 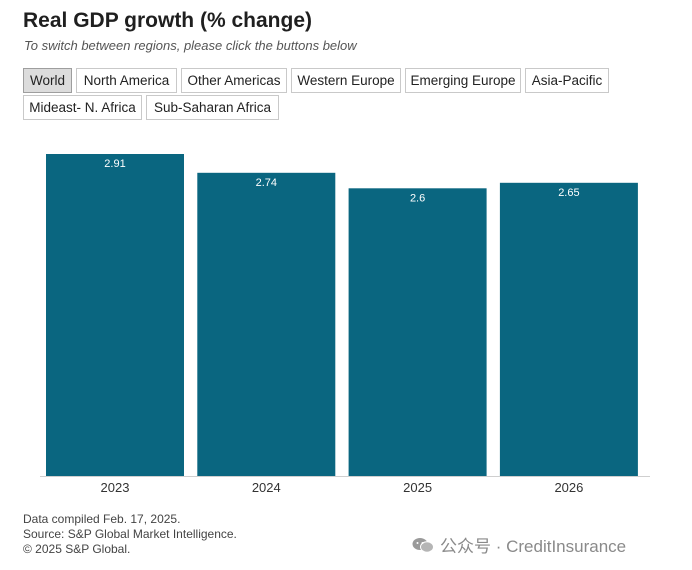 I want to click on wechat-icon, so click(x=423, y=545).